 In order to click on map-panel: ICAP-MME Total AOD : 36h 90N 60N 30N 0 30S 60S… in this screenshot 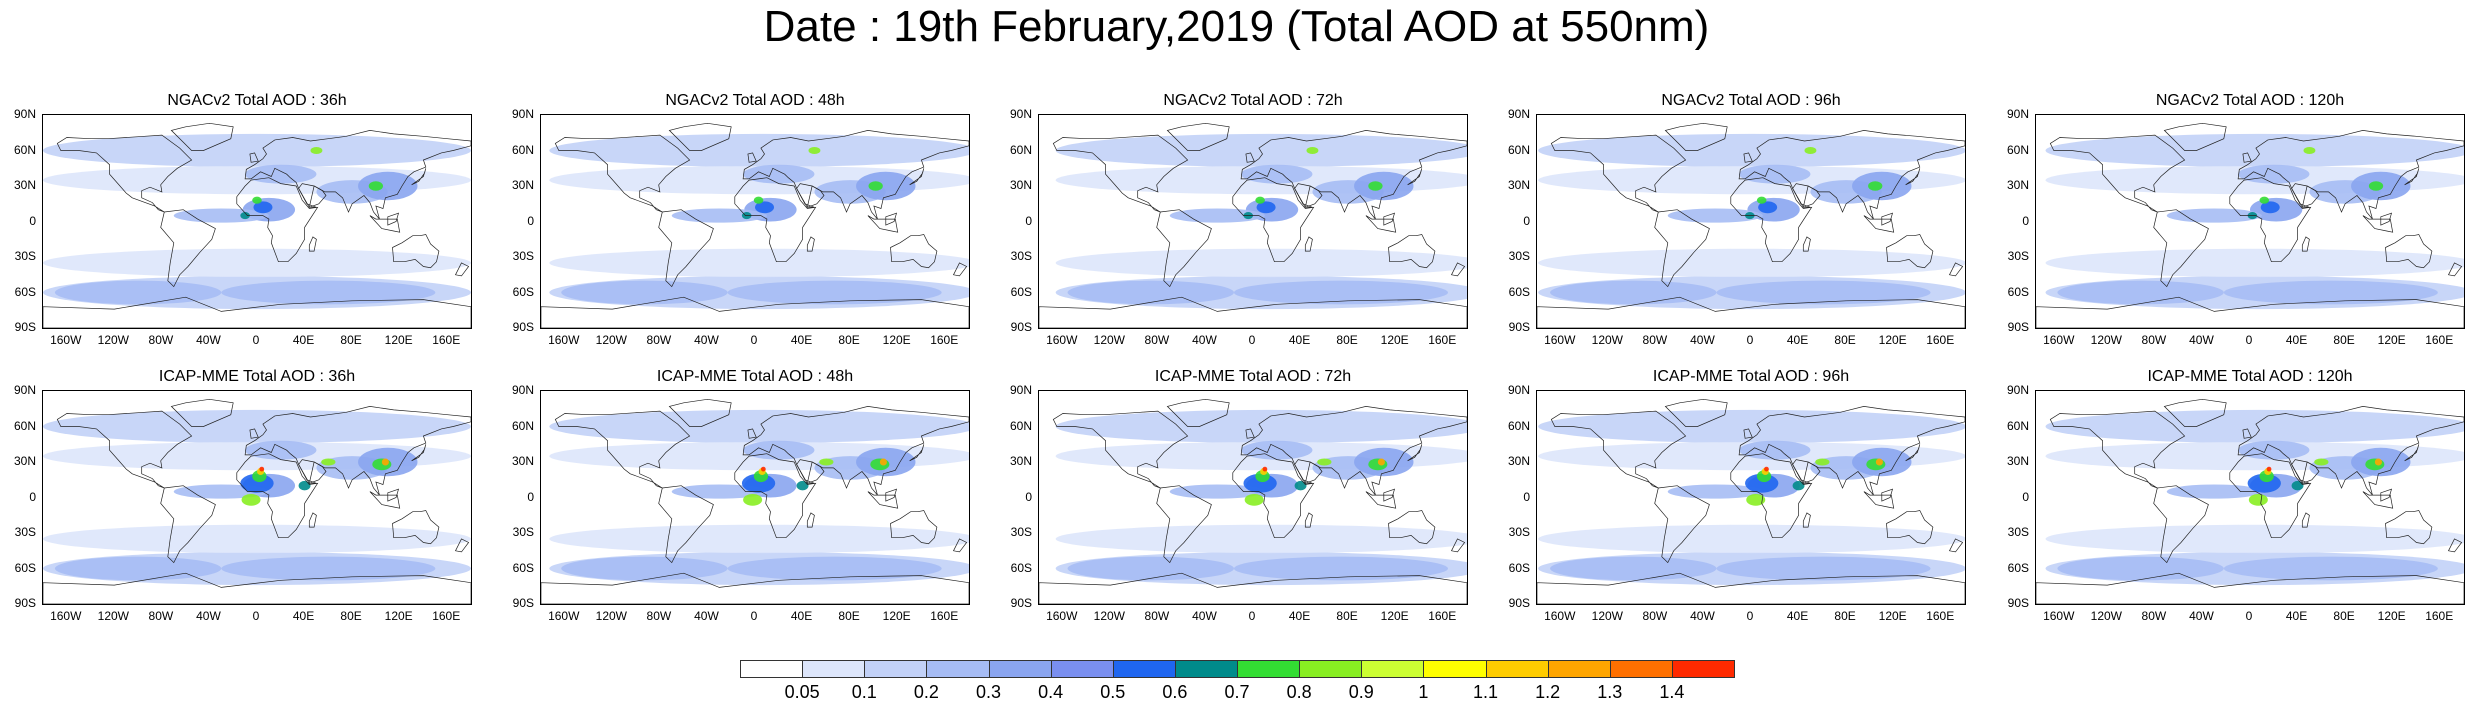, I will do `click(236, 495)`.